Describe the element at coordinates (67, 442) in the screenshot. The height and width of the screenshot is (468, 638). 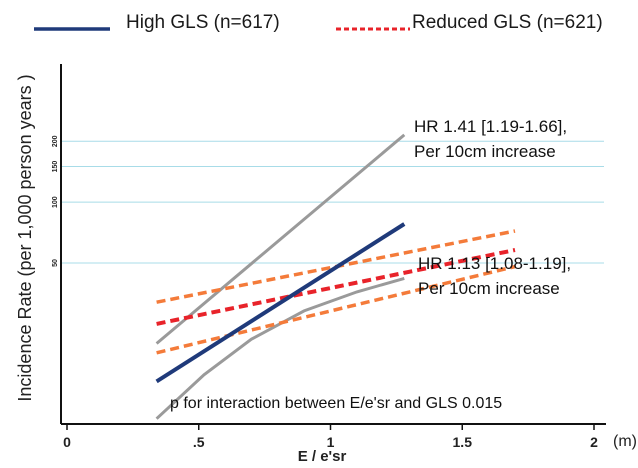
I see `x-tick-label-0: 0` at that location.